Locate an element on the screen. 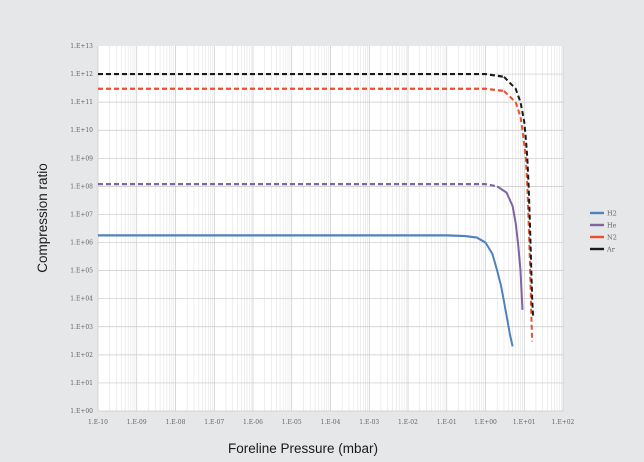 The height and width of the screenshot is (462, 644). series-h2-plateau-line is located at coordinates (292, 239).